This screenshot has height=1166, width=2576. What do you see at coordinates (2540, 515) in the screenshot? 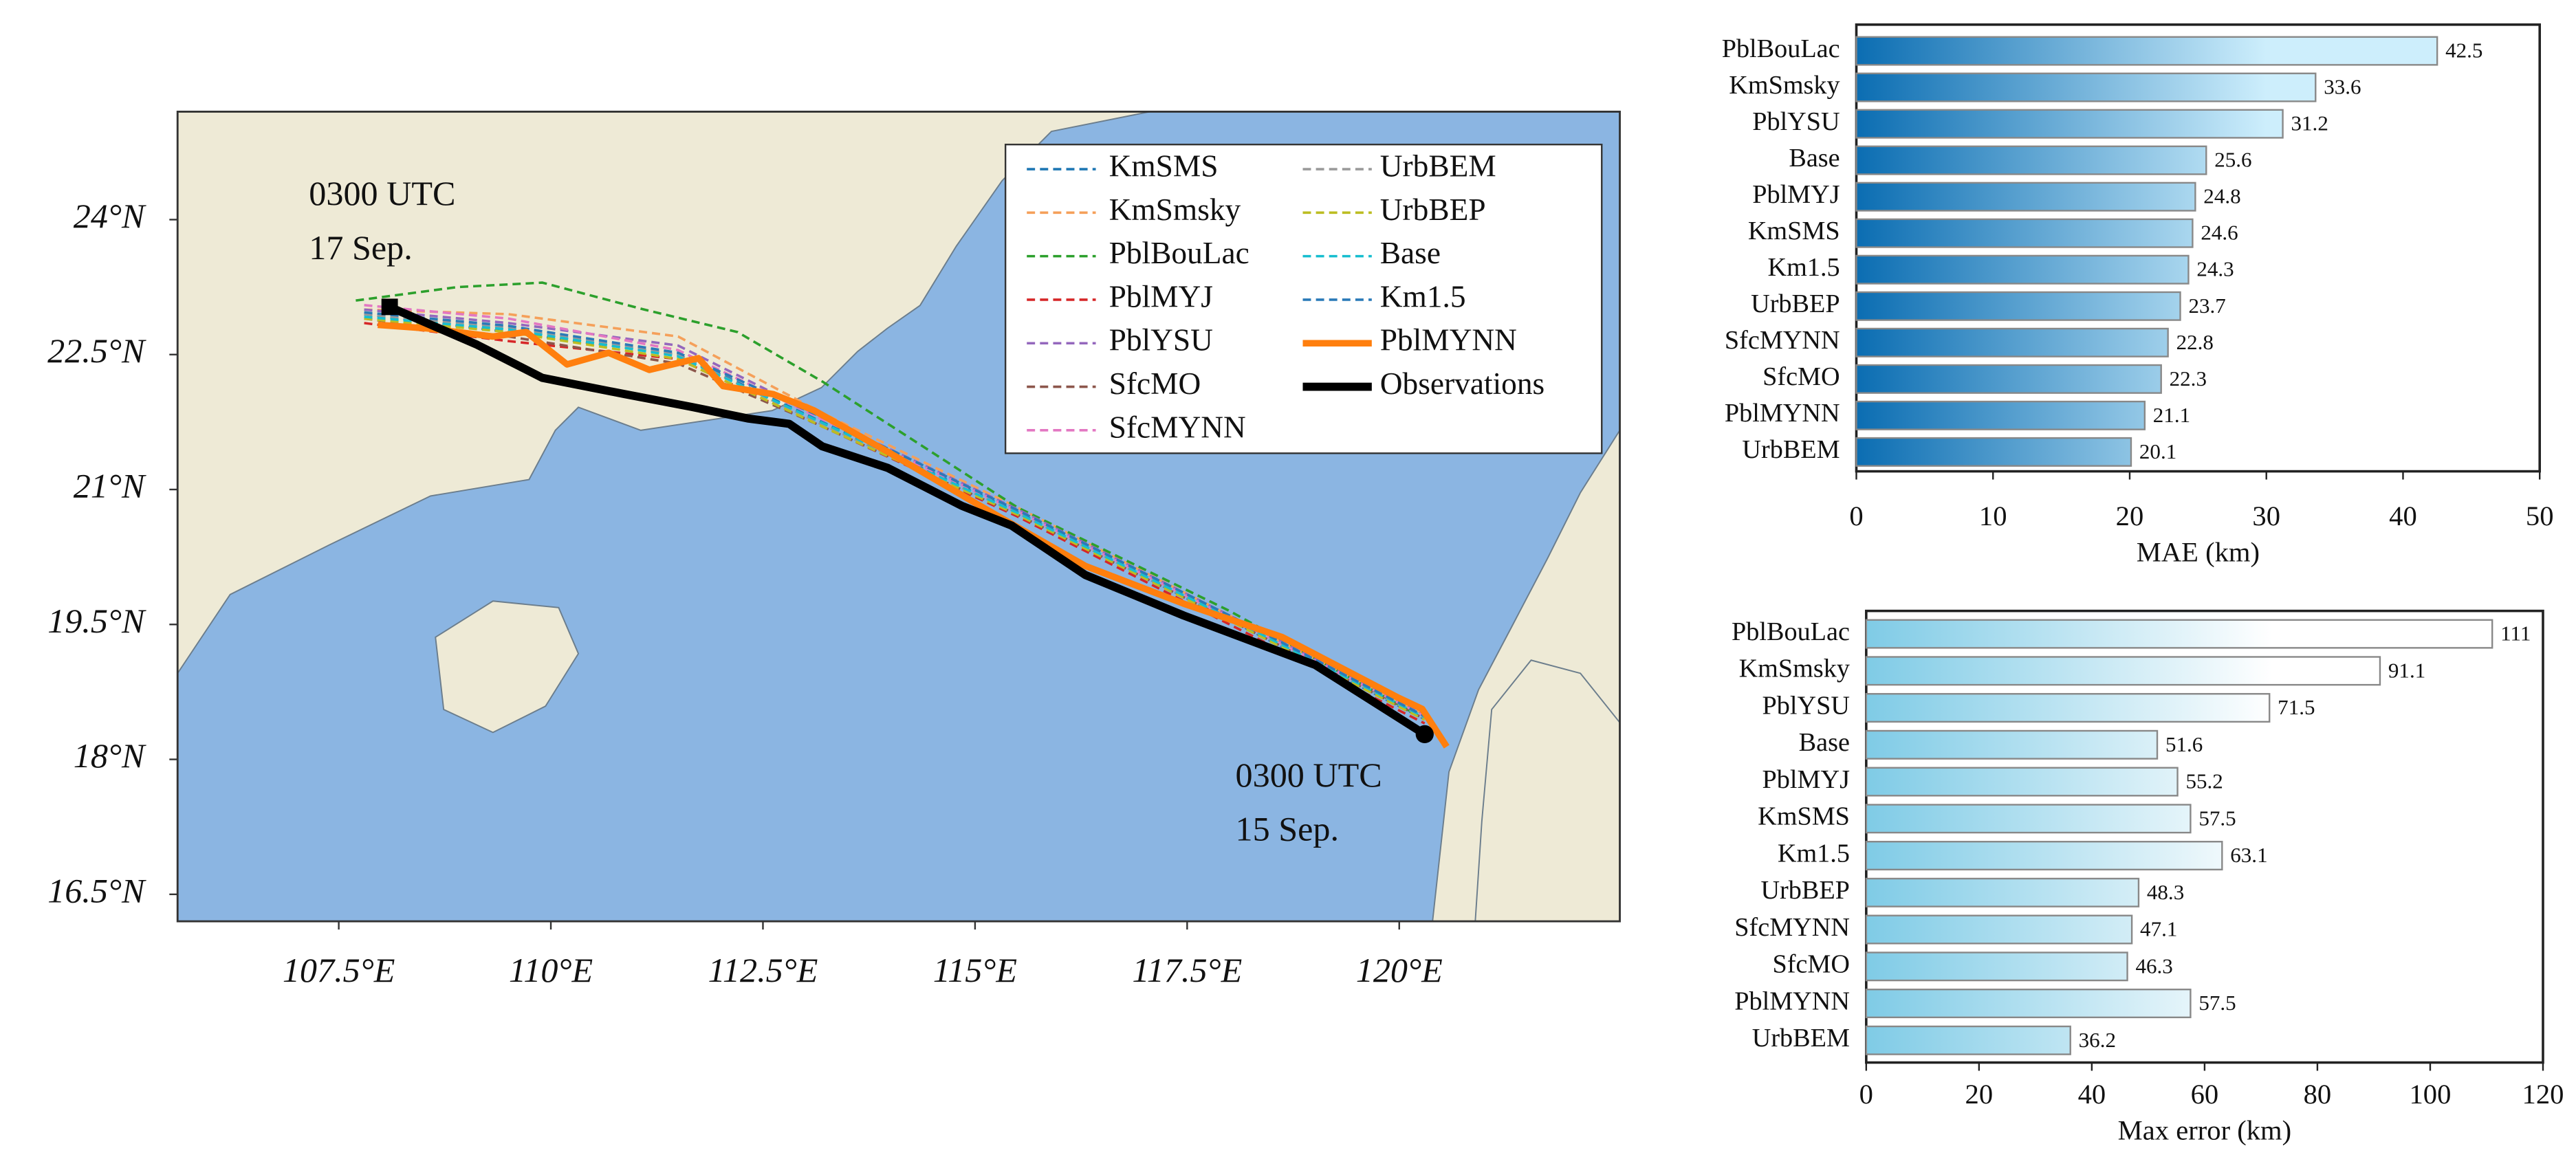
I see `x-tick-label: 50` at bounding box center [2540, 515].